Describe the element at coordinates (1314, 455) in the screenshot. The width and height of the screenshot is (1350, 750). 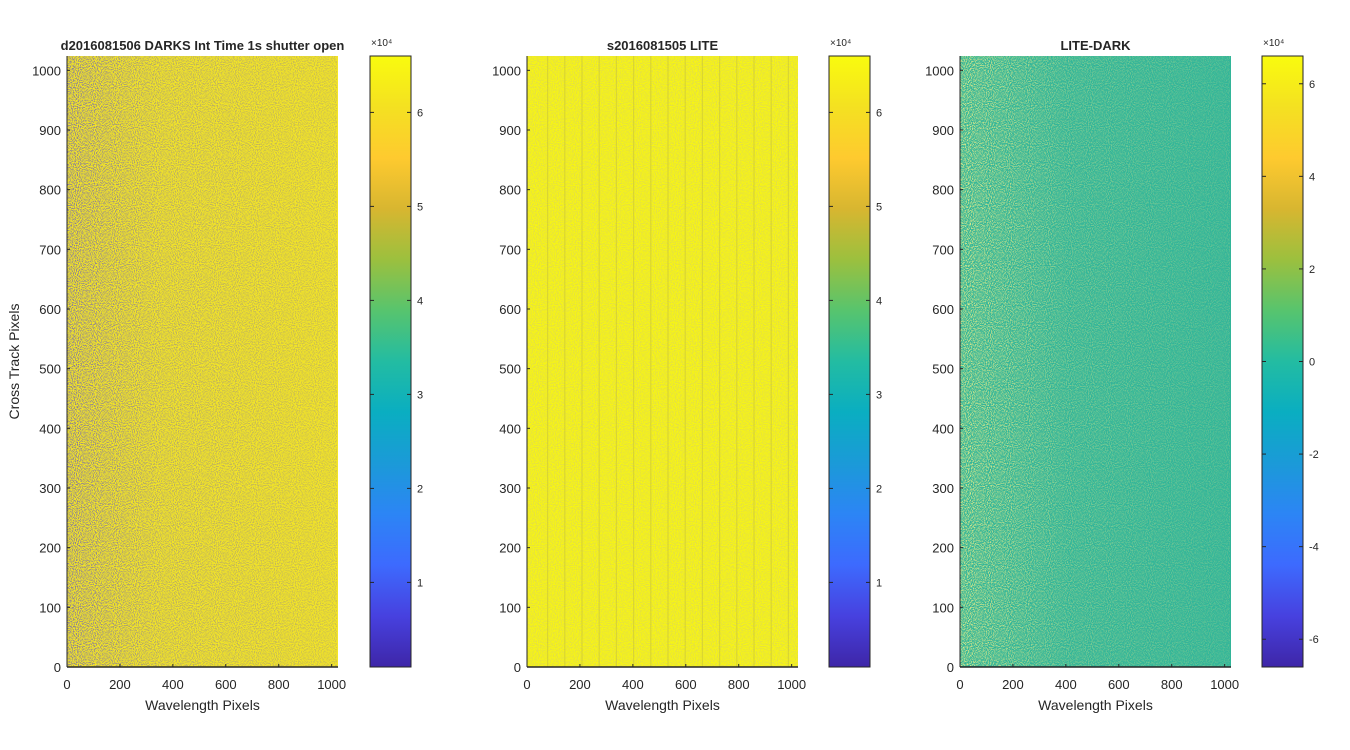
I see `colorbar-tick-label: -2` at that location.